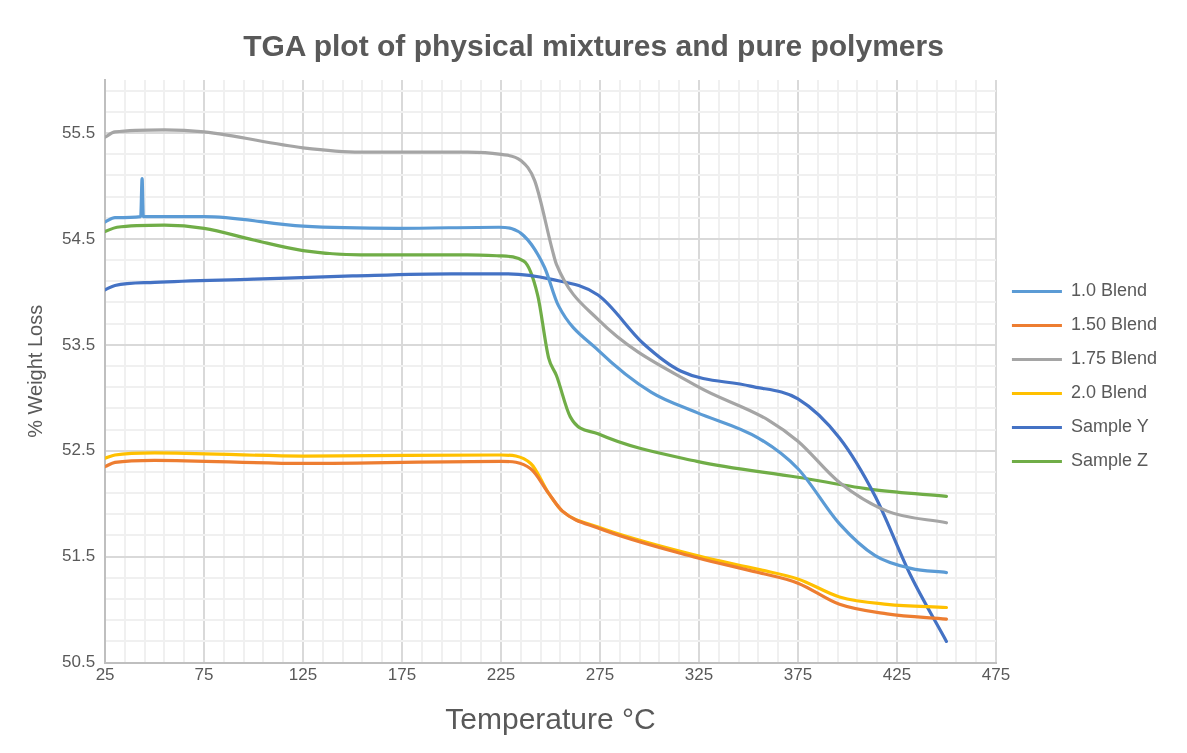  What do you see at coordinates (303, 675) in the screenshot?
I see `x-tick-label: 125` at bounding box center [303, 675].